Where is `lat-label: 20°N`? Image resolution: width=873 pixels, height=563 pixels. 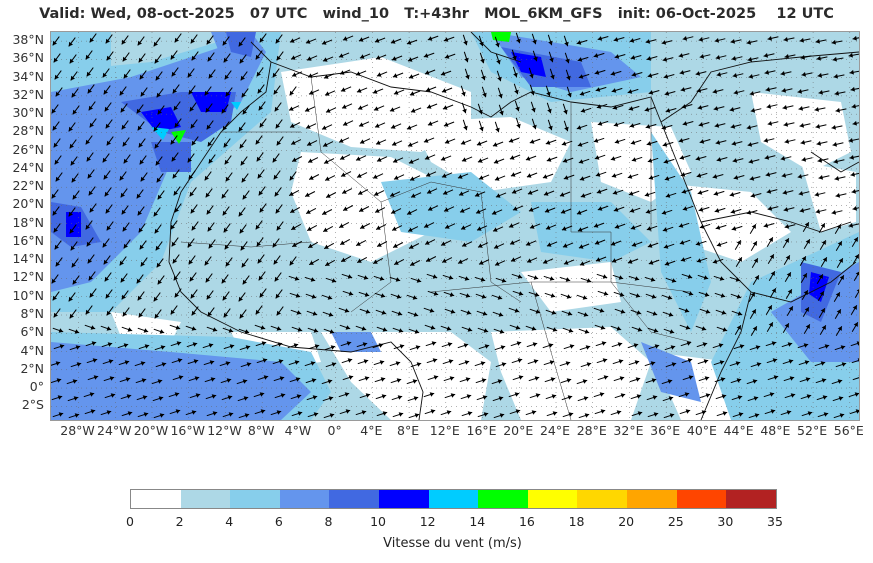 lat-label: 20°N is located at coordinates (28, 204).